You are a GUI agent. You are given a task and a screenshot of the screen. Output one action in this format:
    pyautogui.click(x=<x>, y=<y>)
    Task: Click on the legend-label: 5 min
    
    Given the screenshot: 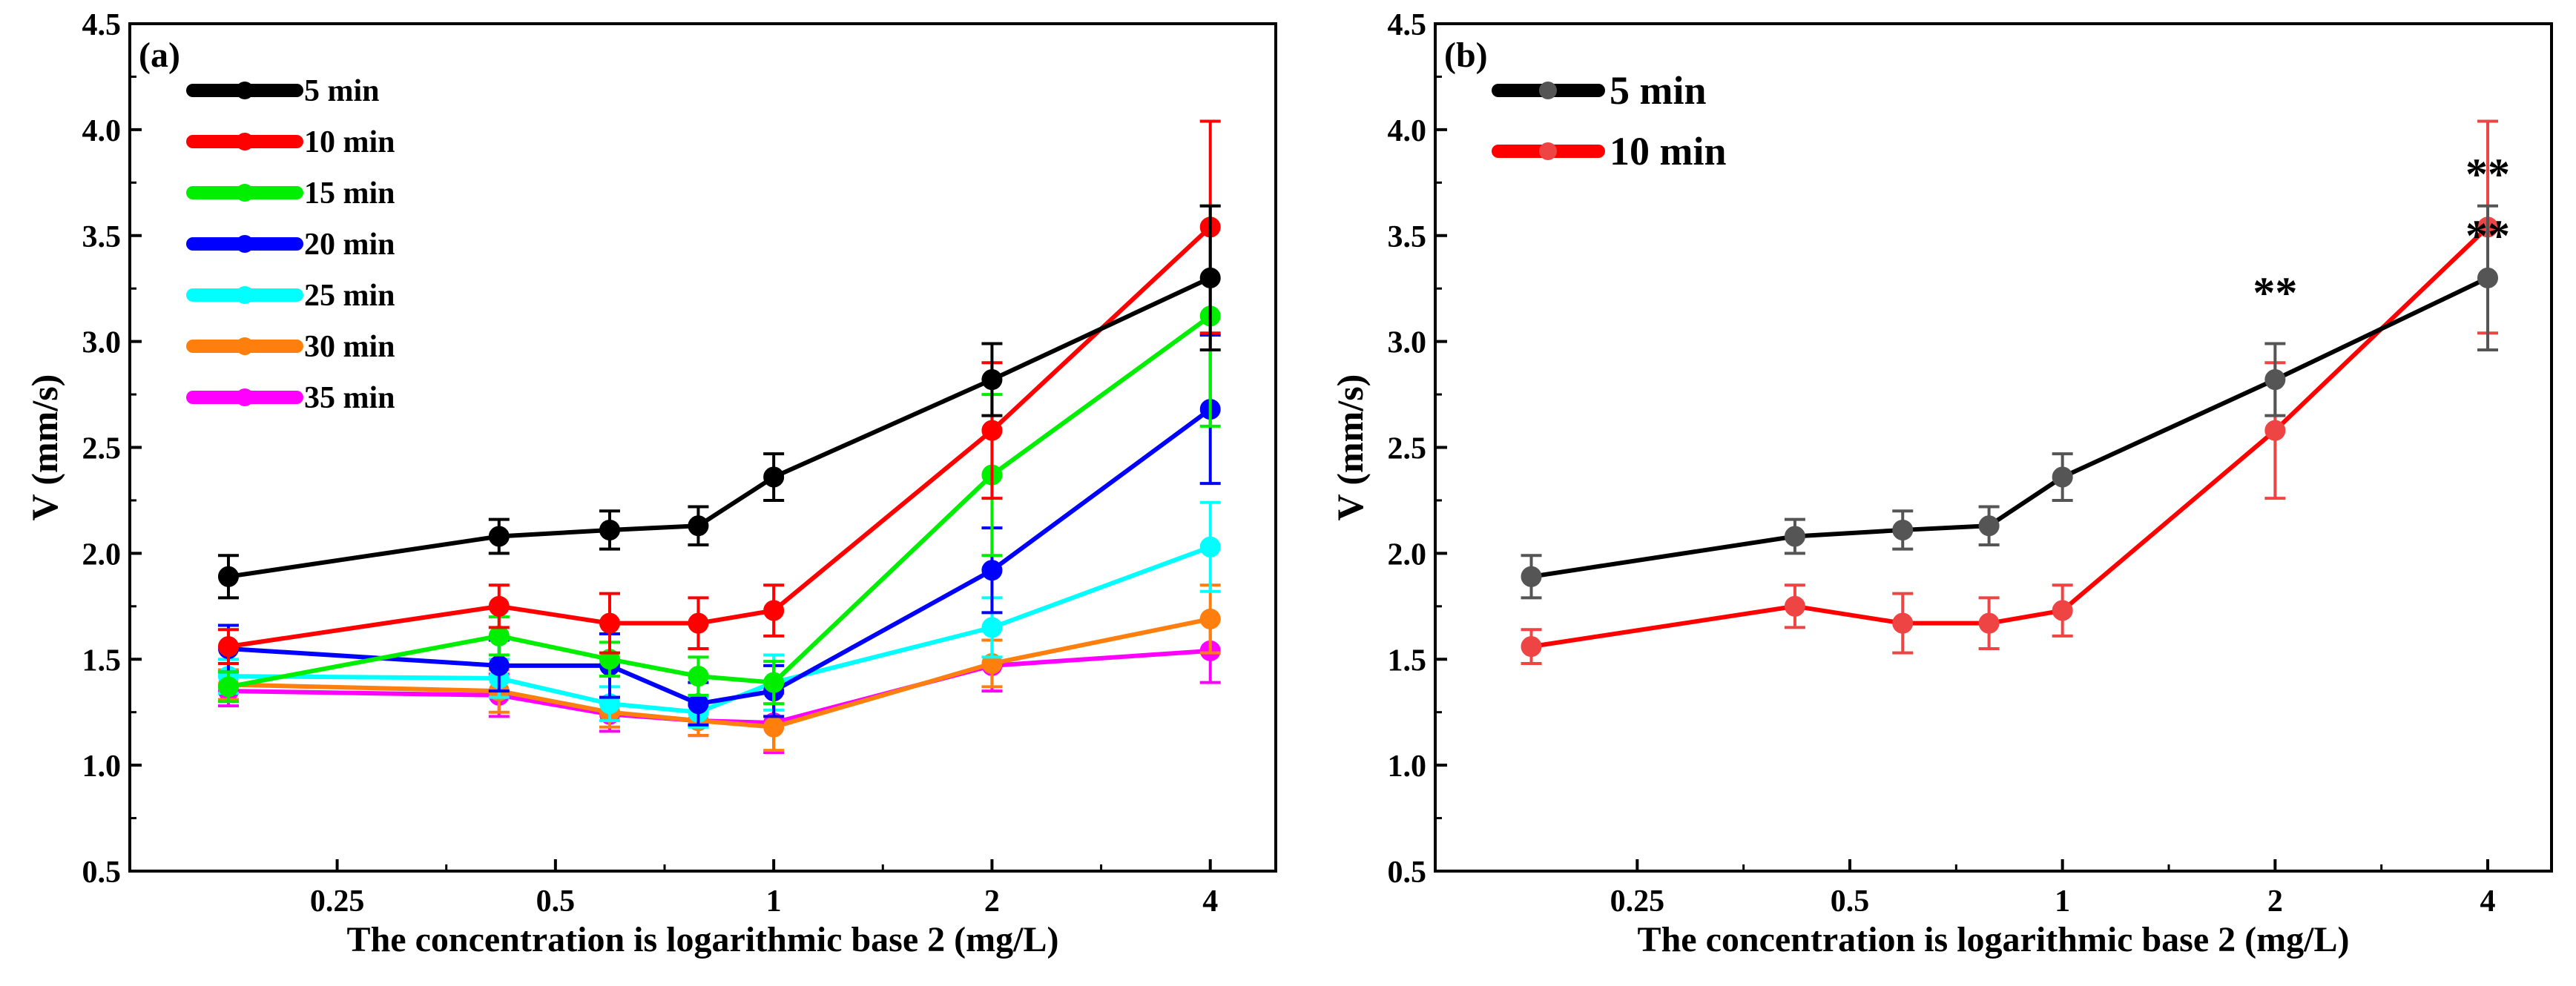 What is the action you would take?
    pyautogui.click(x=342, y=91)
    